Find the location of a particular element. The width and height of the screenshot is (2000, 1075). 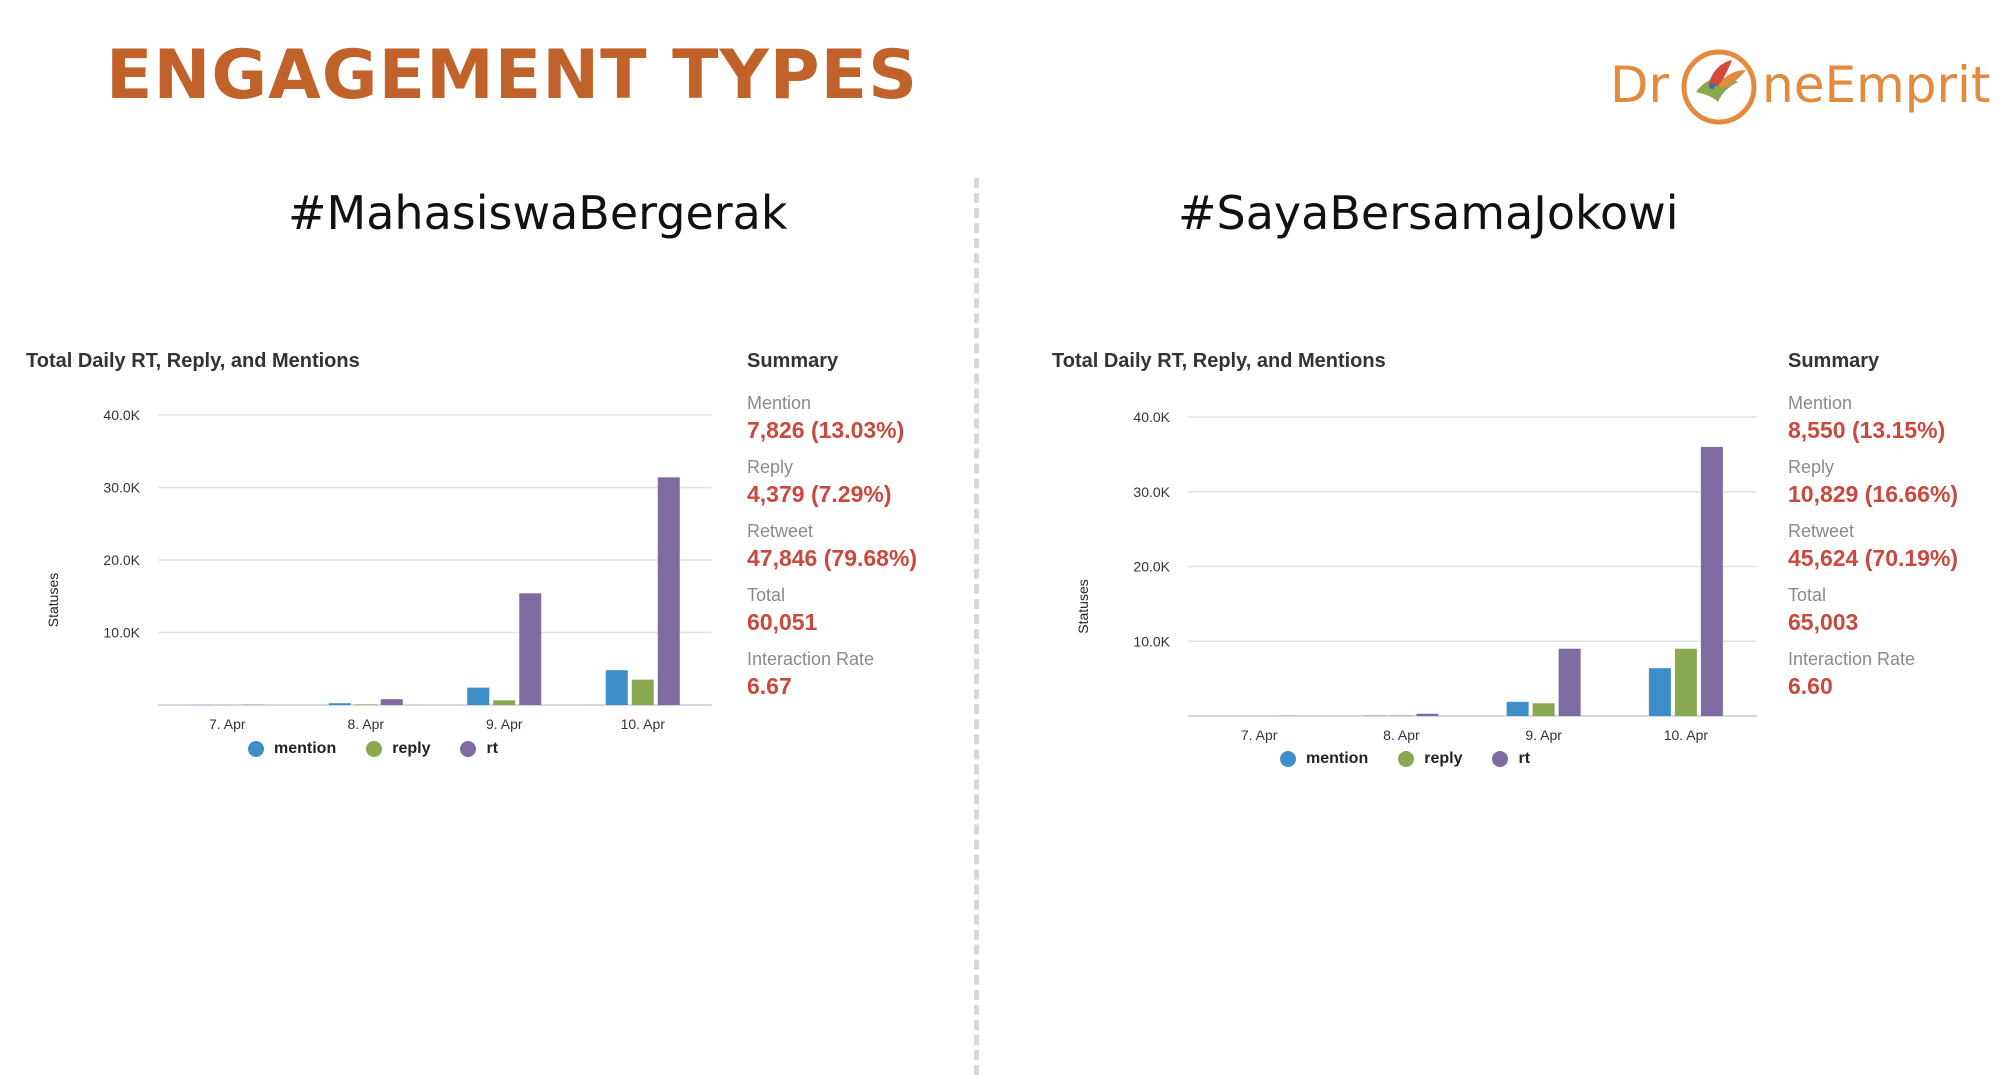

hashtag-title: #SayaBersamaJokowi is located at coordinates (1428, 213).